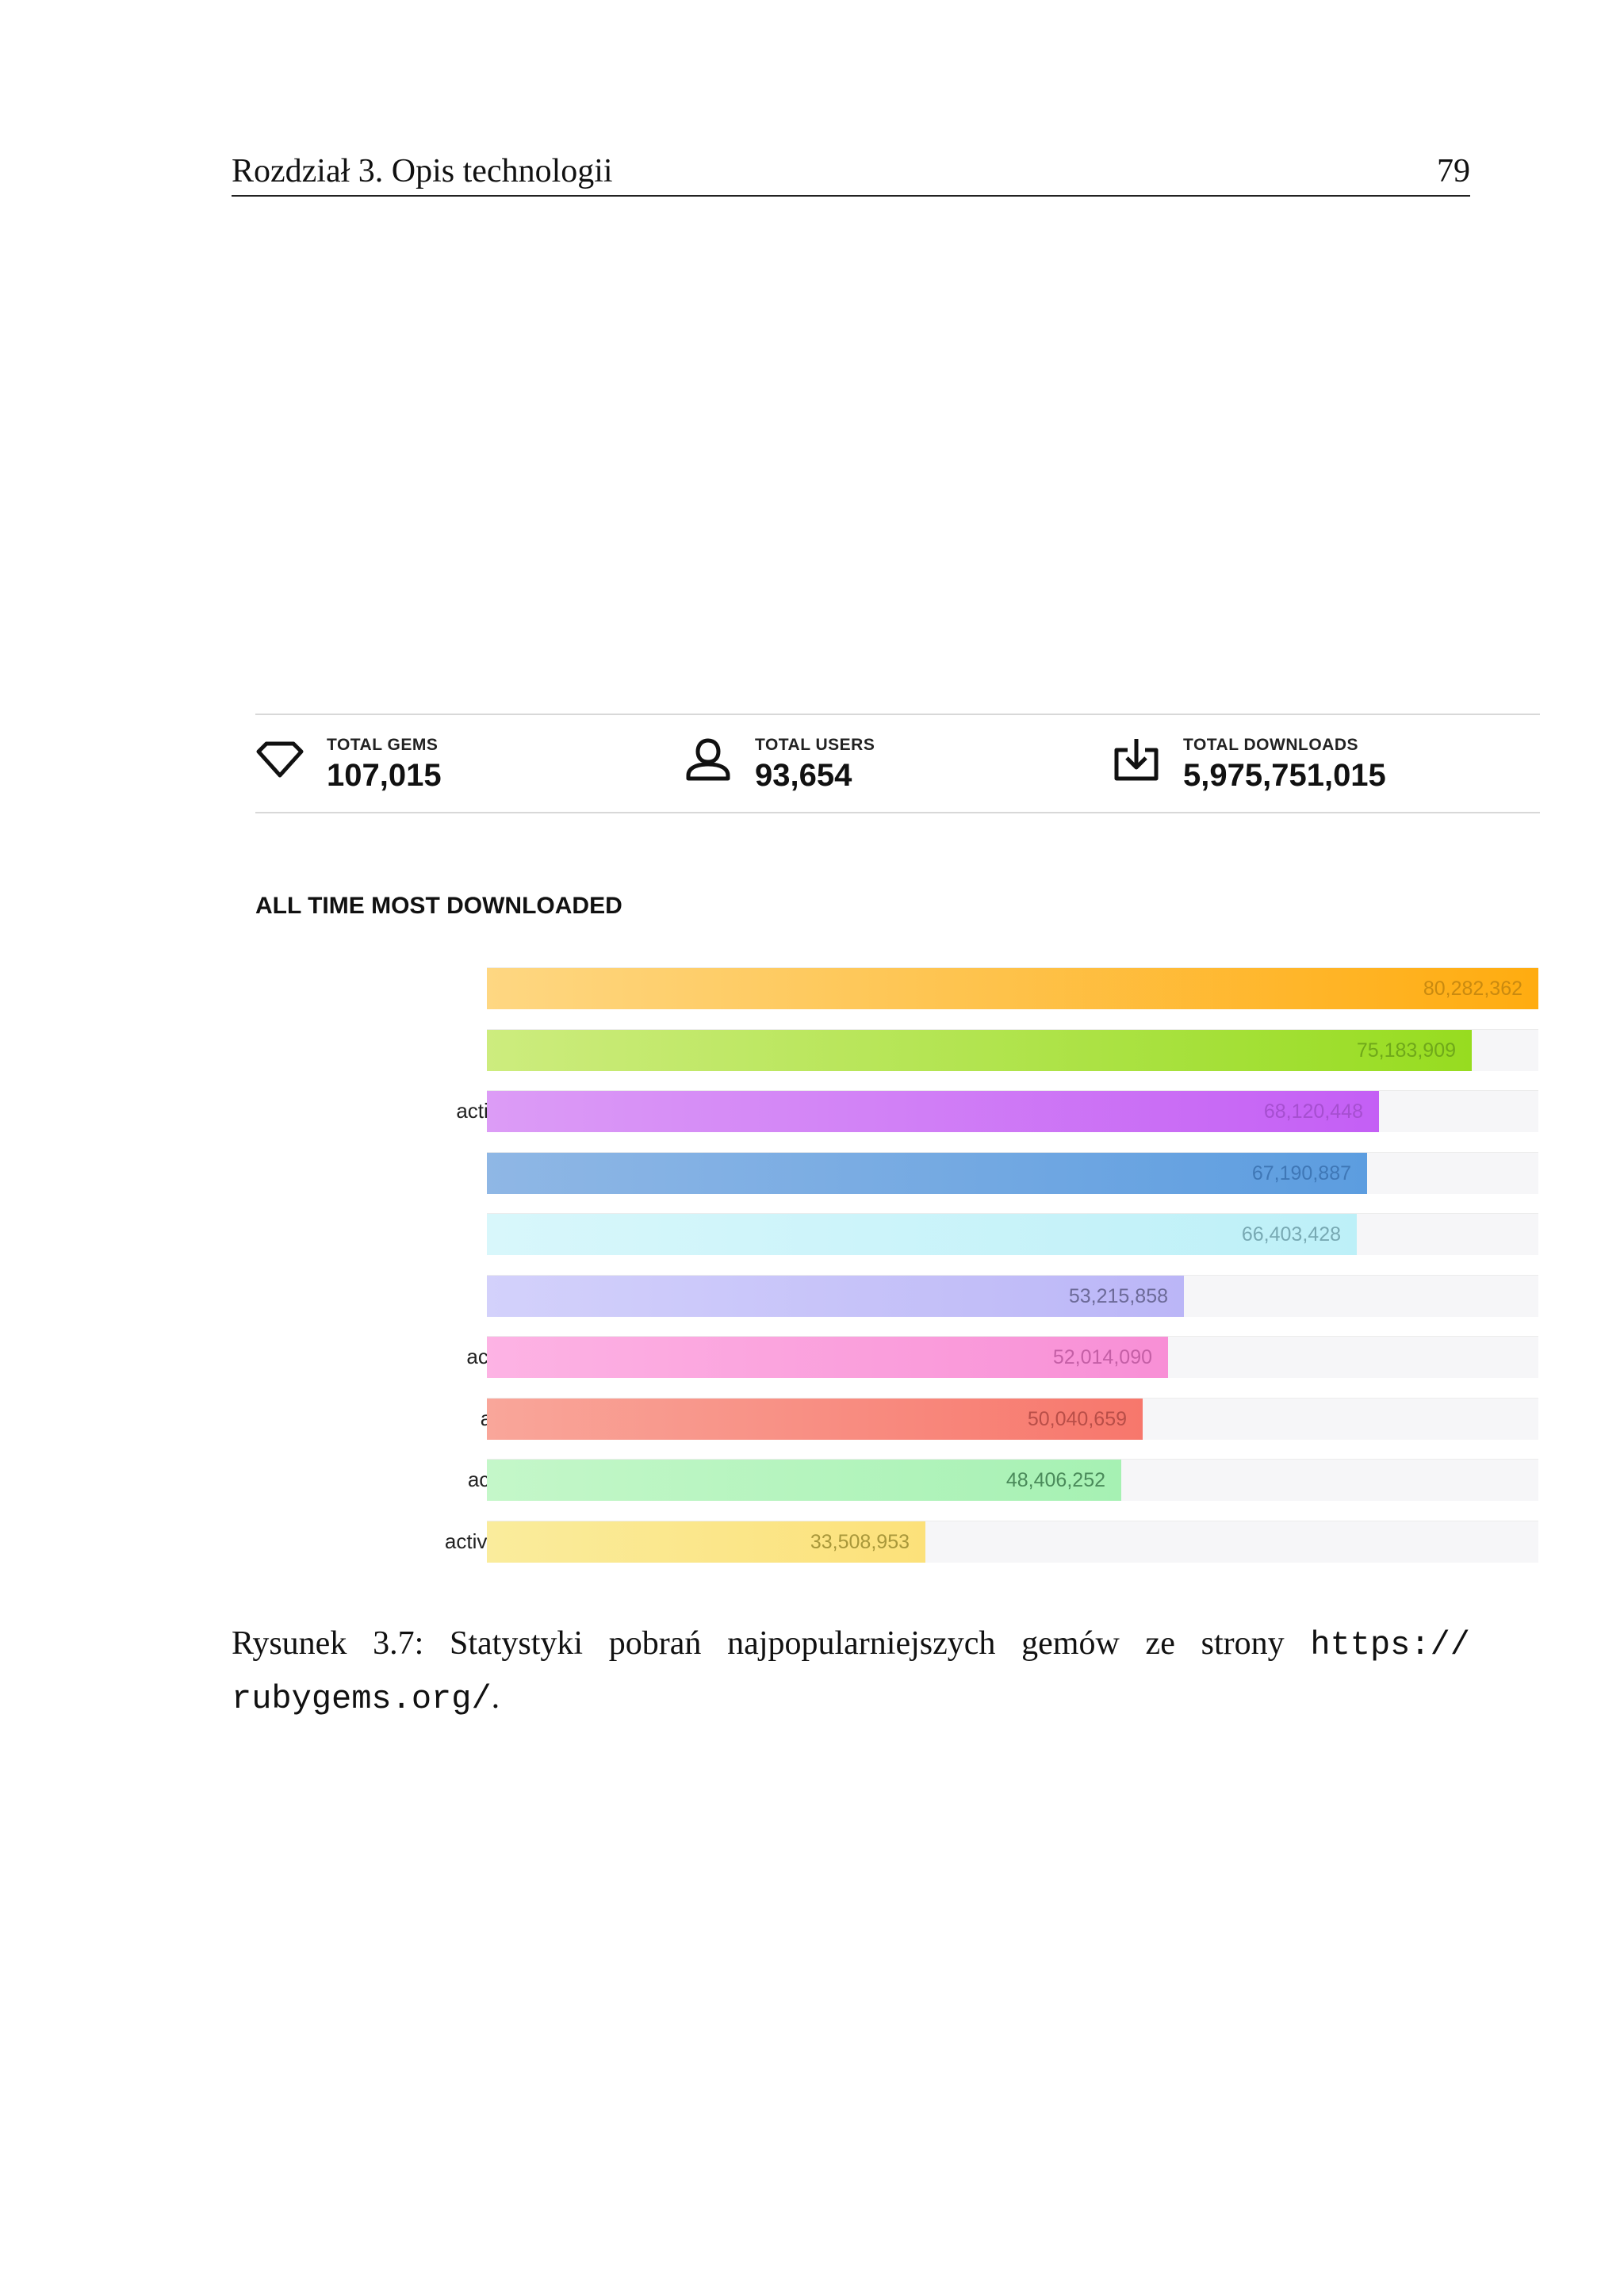  I want to click on stats-bar: TOTAL GEMS 107,015 TOTAL USERS 93,654, so click(897, 764).